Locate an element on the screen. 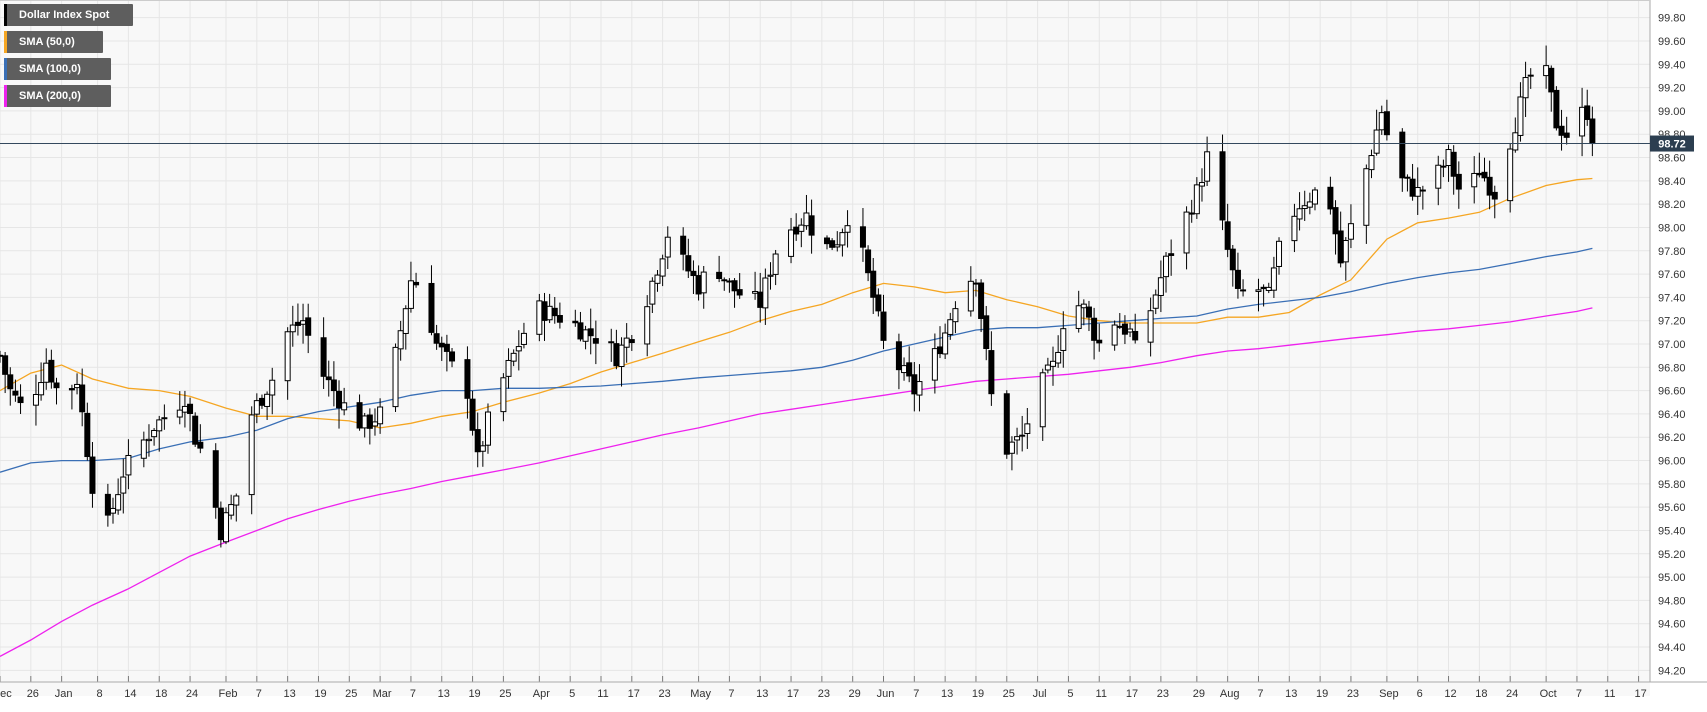  legend-label-sma-200: SMA (200,0) is located at coordinates (50, 96).